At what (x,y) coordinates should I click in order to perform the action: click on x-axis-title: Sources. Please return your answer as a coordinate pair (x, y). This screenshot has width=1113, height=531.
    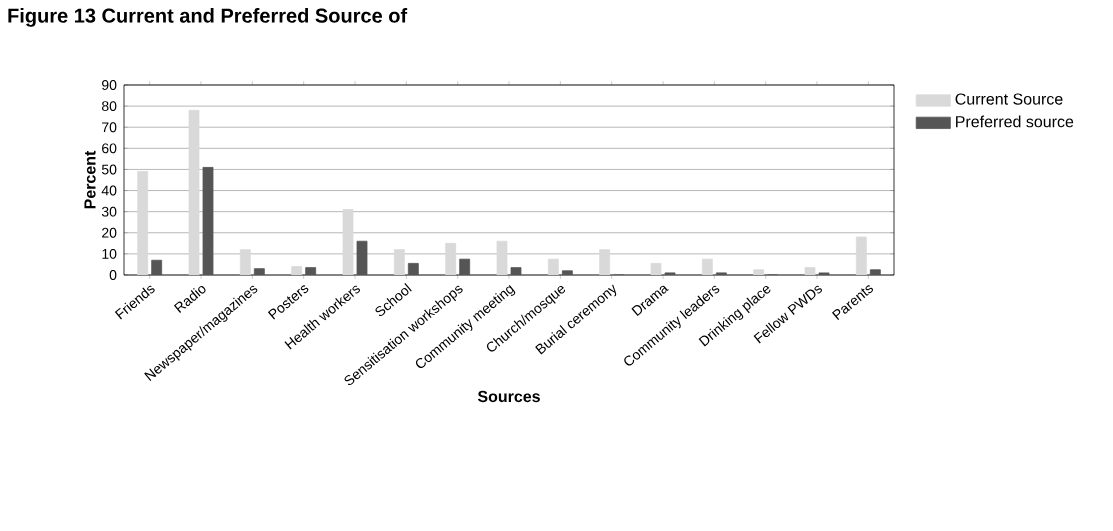
    Looking at the image, I should click on (508, 396).